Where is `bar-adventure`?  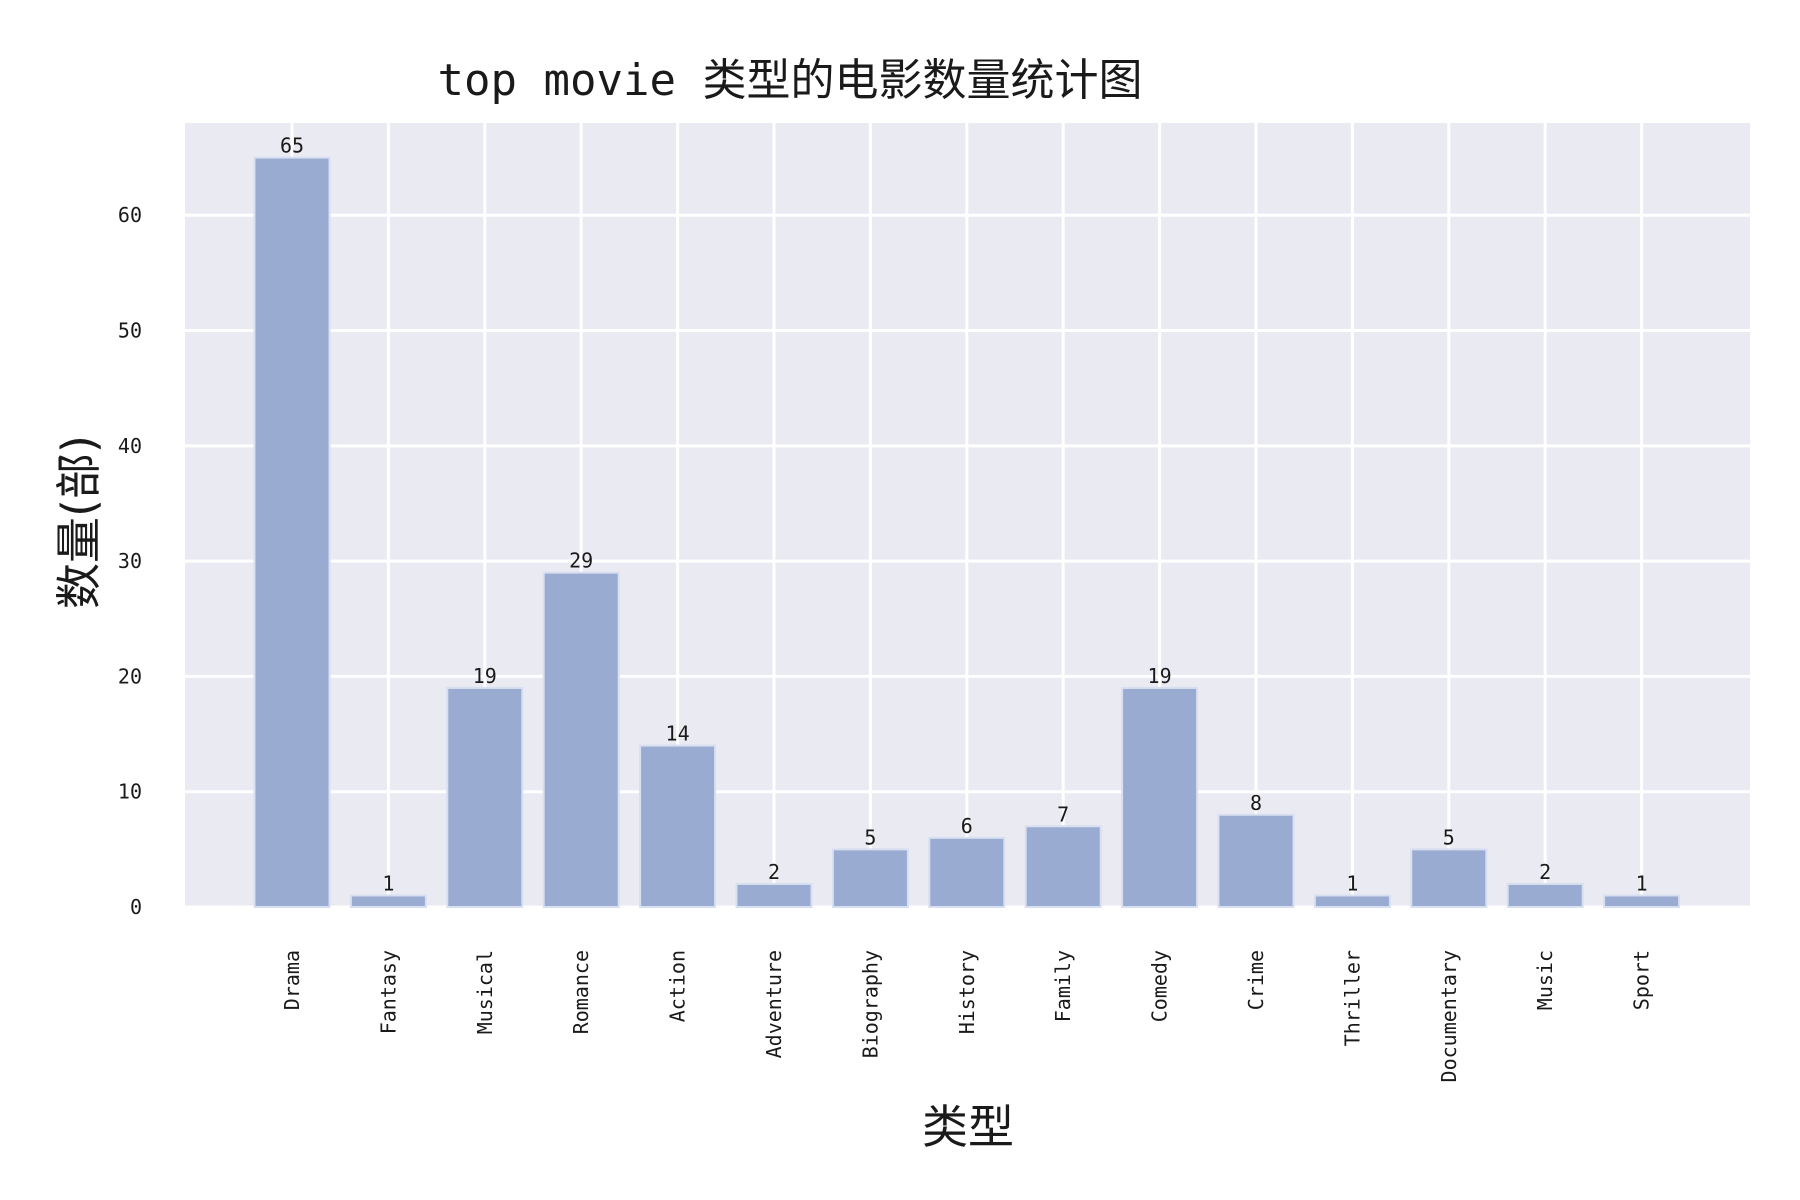 bar-adventure is located at coordinates (774, 895).